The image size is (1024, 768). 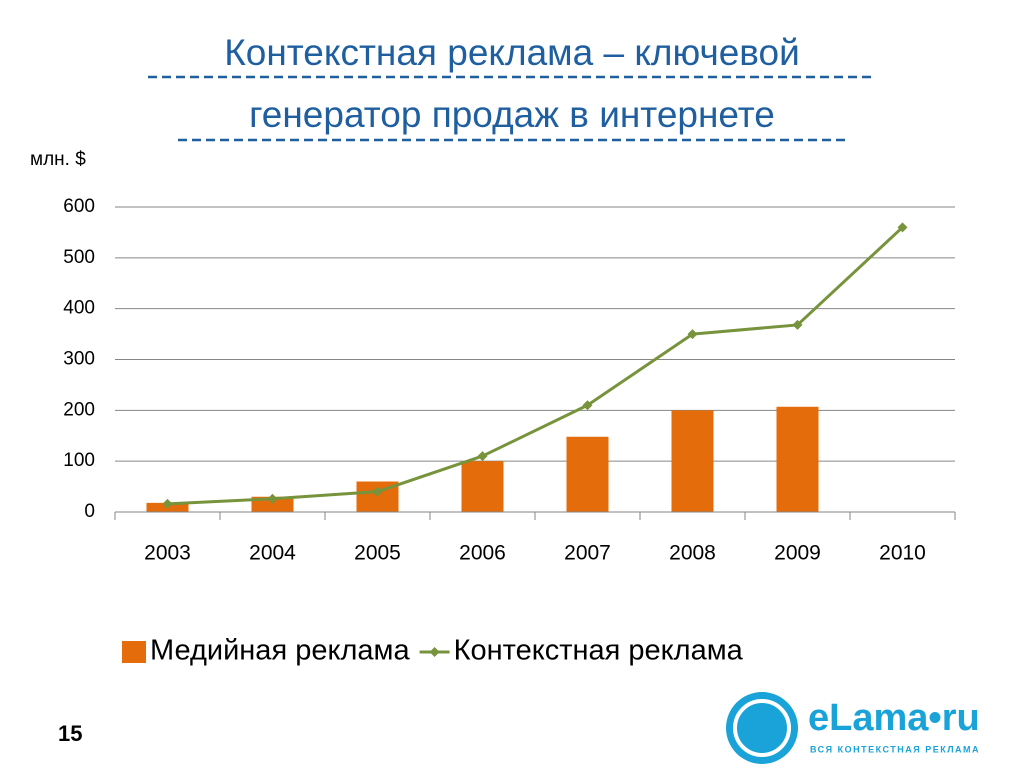 What do you see at coordinates (512, 114) in the screenshot?
I see `title-line: генератор продаж в интернете` at bounding box center [512, 114].